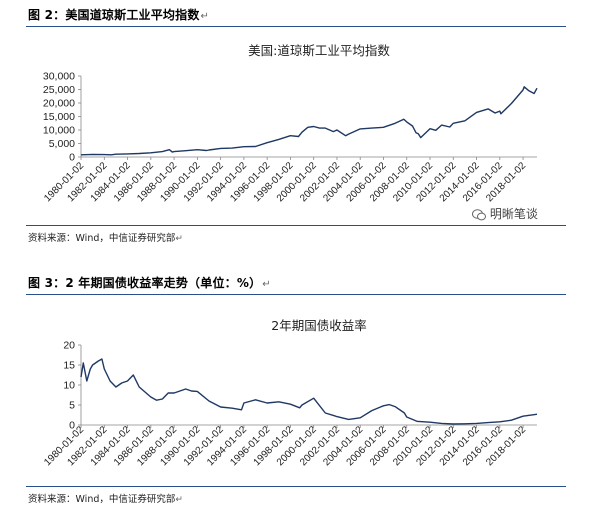 The height and width of the screenshot is (510, 591). I want to click on y-tick-label: 20, so click(69, 346).